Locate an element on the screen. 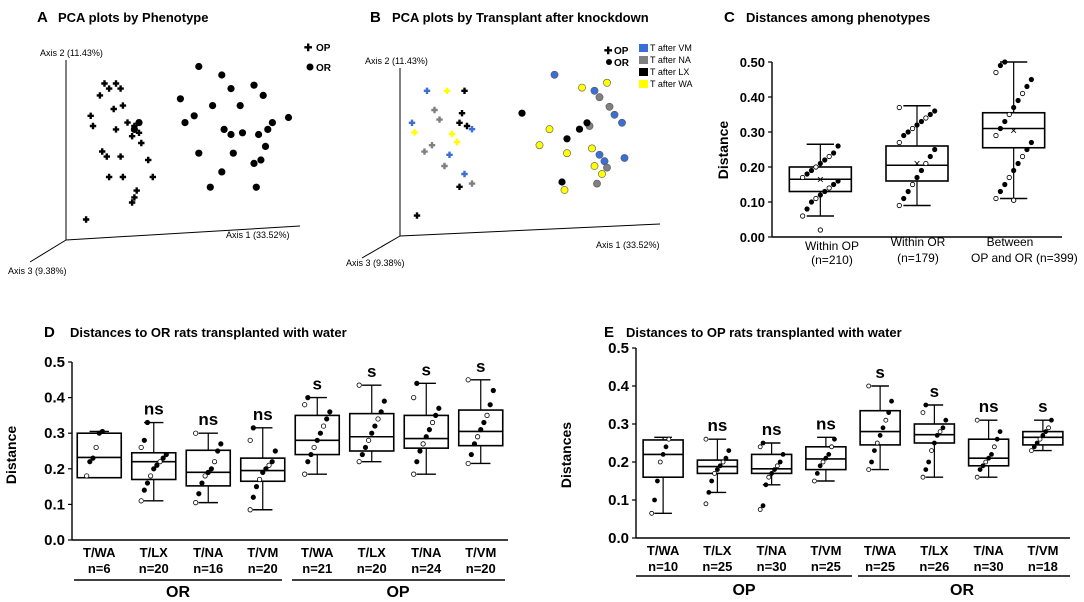  y-tick-label: 0.3 is located at coordinates (618, 424).